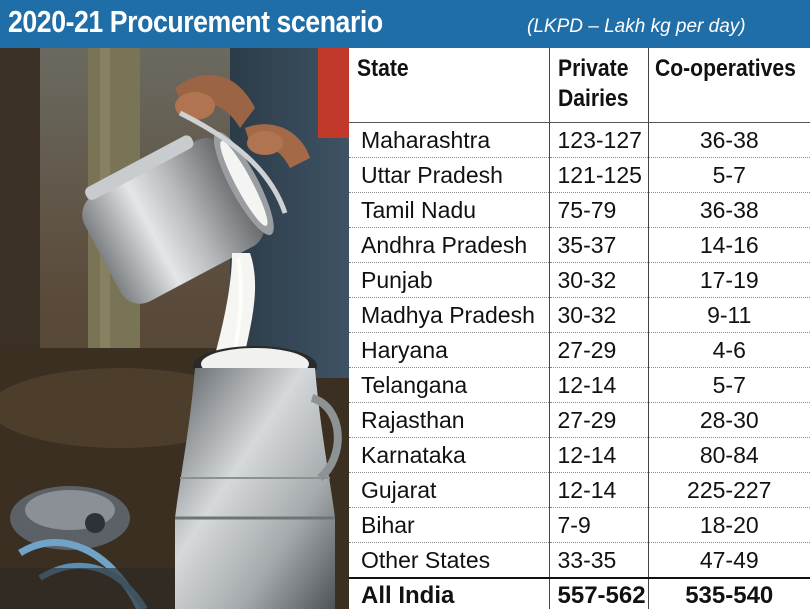 This screenshot has width=810, height=609. What do you see at coordinates (449, 280) in the screenshot?
I see `state-cell: Punjab` at bounding box center [449, 280].